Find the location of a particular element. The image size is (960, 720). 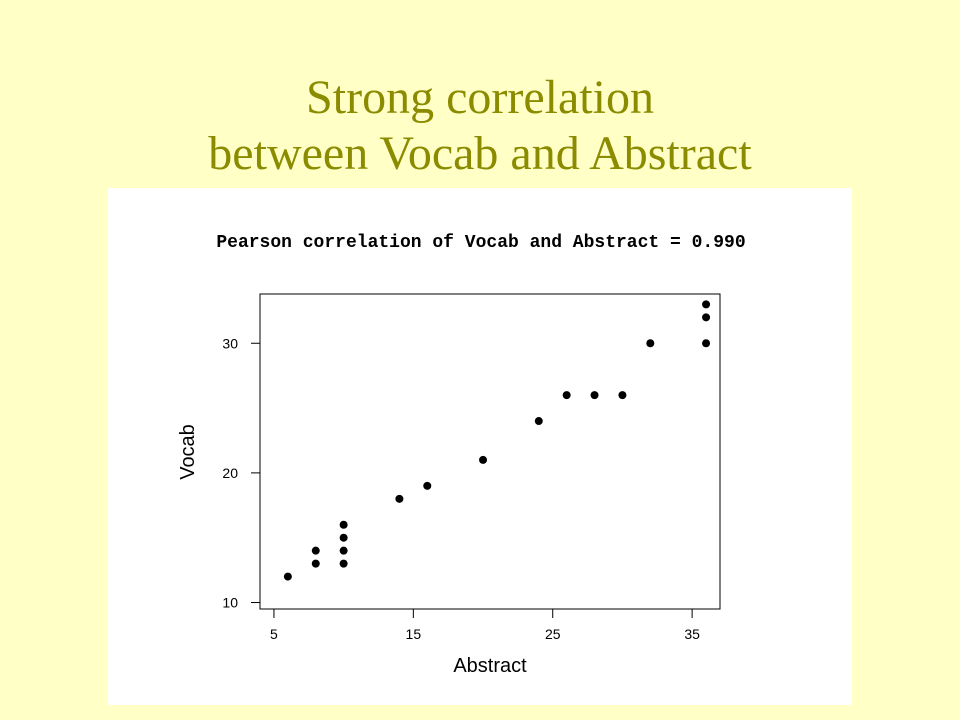

x-tick-label-0: 5 is located at coordinates (274, 634).